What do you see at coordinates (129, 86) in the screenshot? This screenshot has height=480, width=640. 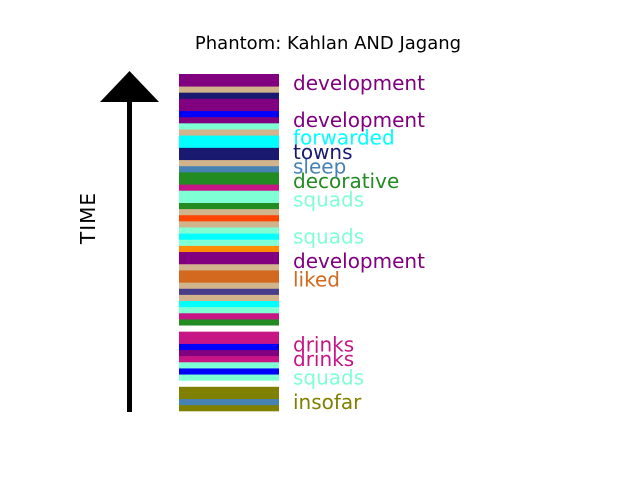 I see `time-arrow-head` at bounding box center [129, 86].